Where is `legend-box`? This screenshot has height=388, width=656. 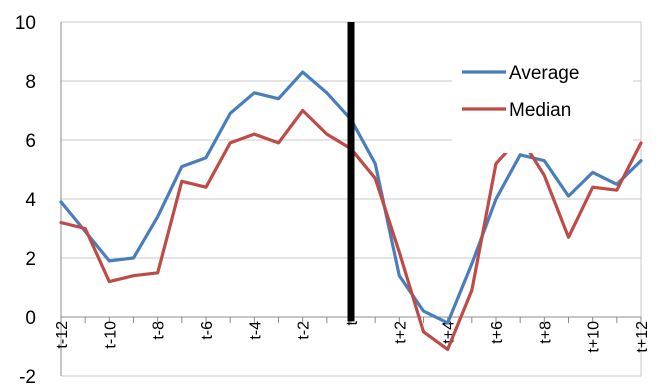
legend-box is located at coordinates (542, 100).